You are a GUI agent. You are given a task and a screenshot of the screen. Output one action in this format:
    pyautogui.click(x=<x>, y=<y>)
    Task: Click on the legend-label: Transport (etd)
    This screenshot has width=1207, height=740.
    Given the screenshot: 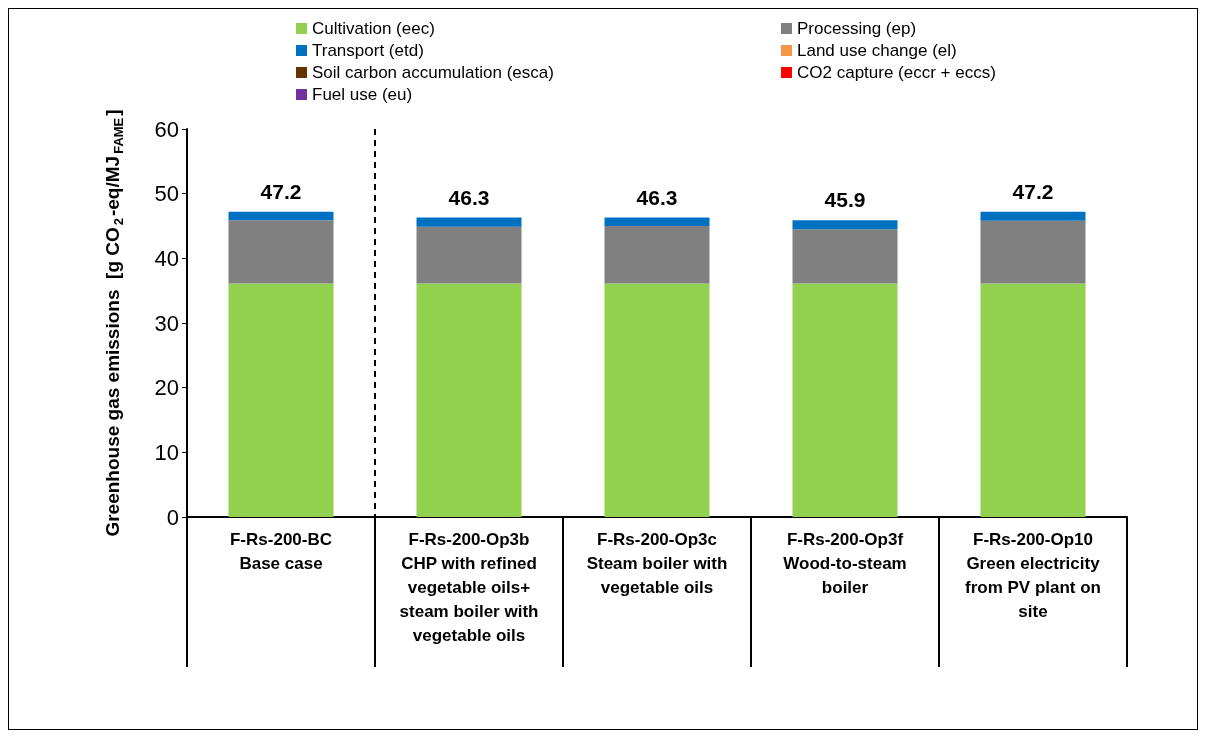 What is the action you would take?
    pyautogui.click(x=368, y=50)
    